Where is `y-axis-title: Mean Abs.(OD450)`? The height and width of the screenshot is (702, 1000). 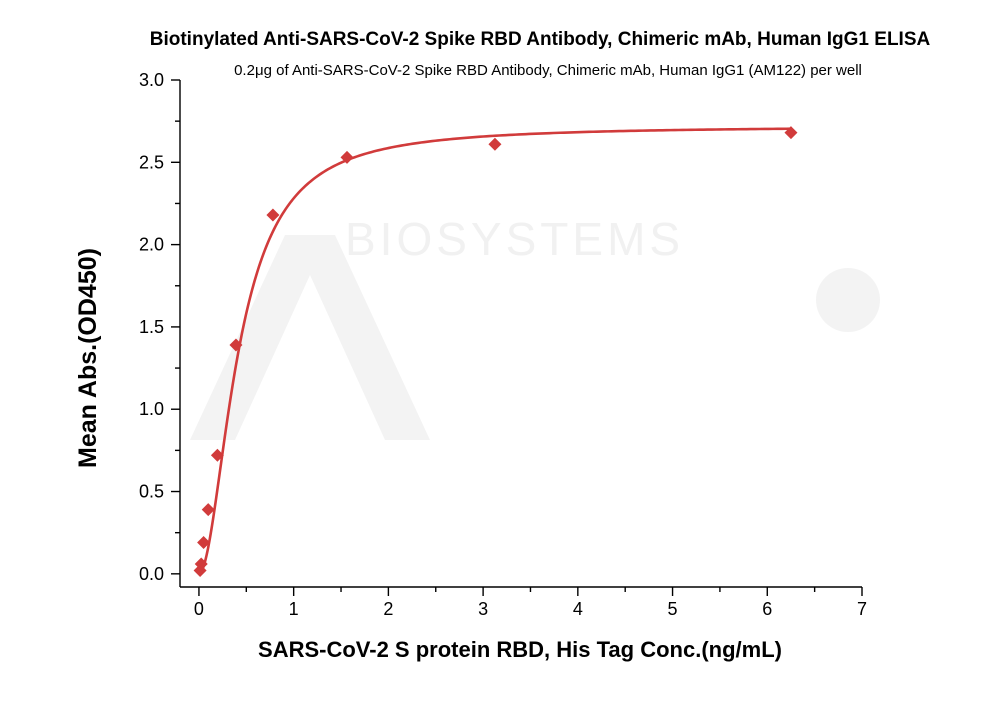
y-axis-title: Mean Abs.(OD450) is located at coordinates (88, 358).